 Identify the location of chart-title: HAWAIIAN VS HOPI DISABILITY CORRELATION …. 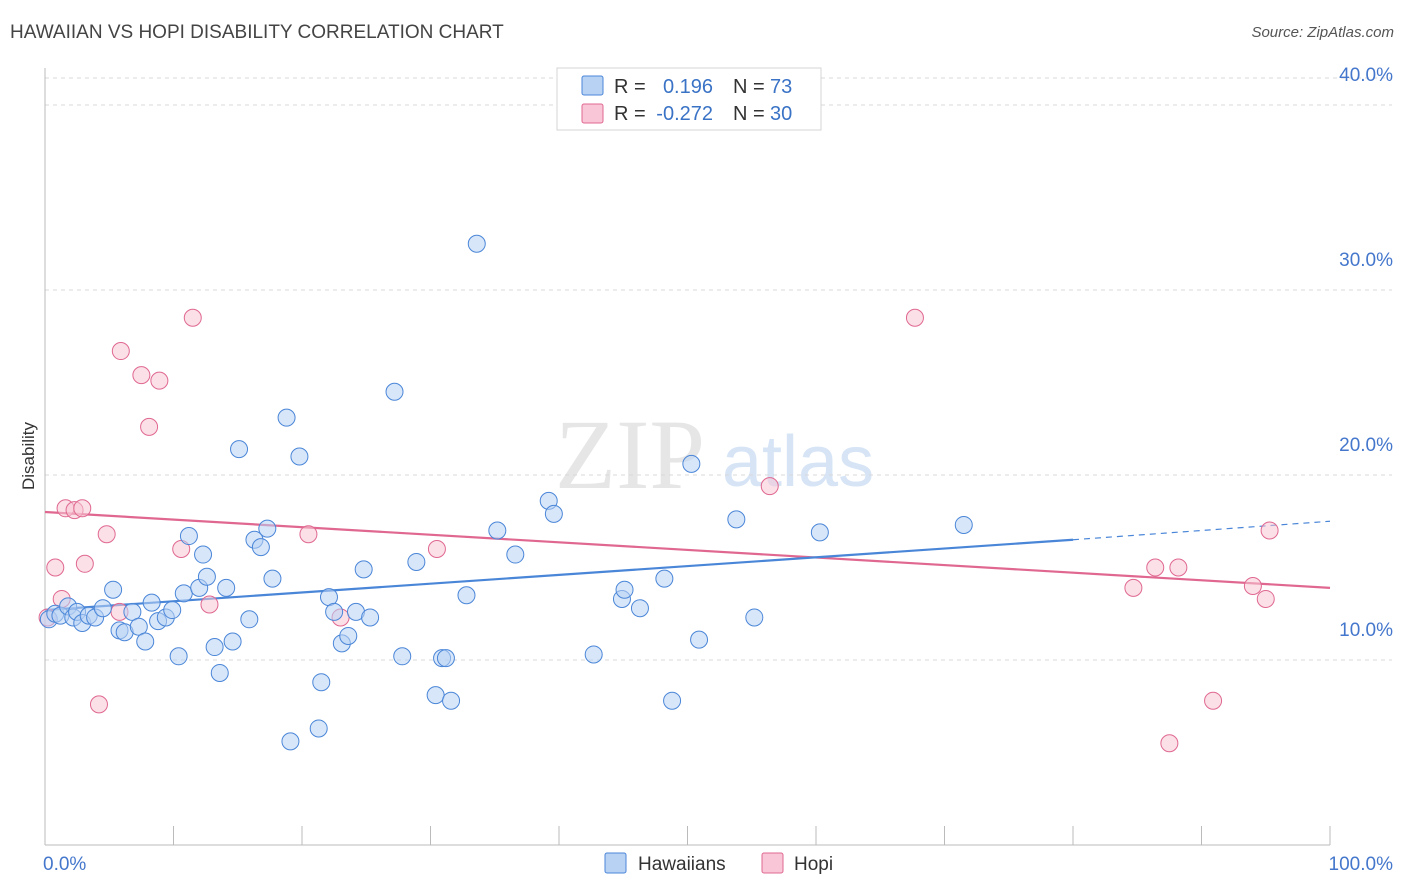
(257, 32).